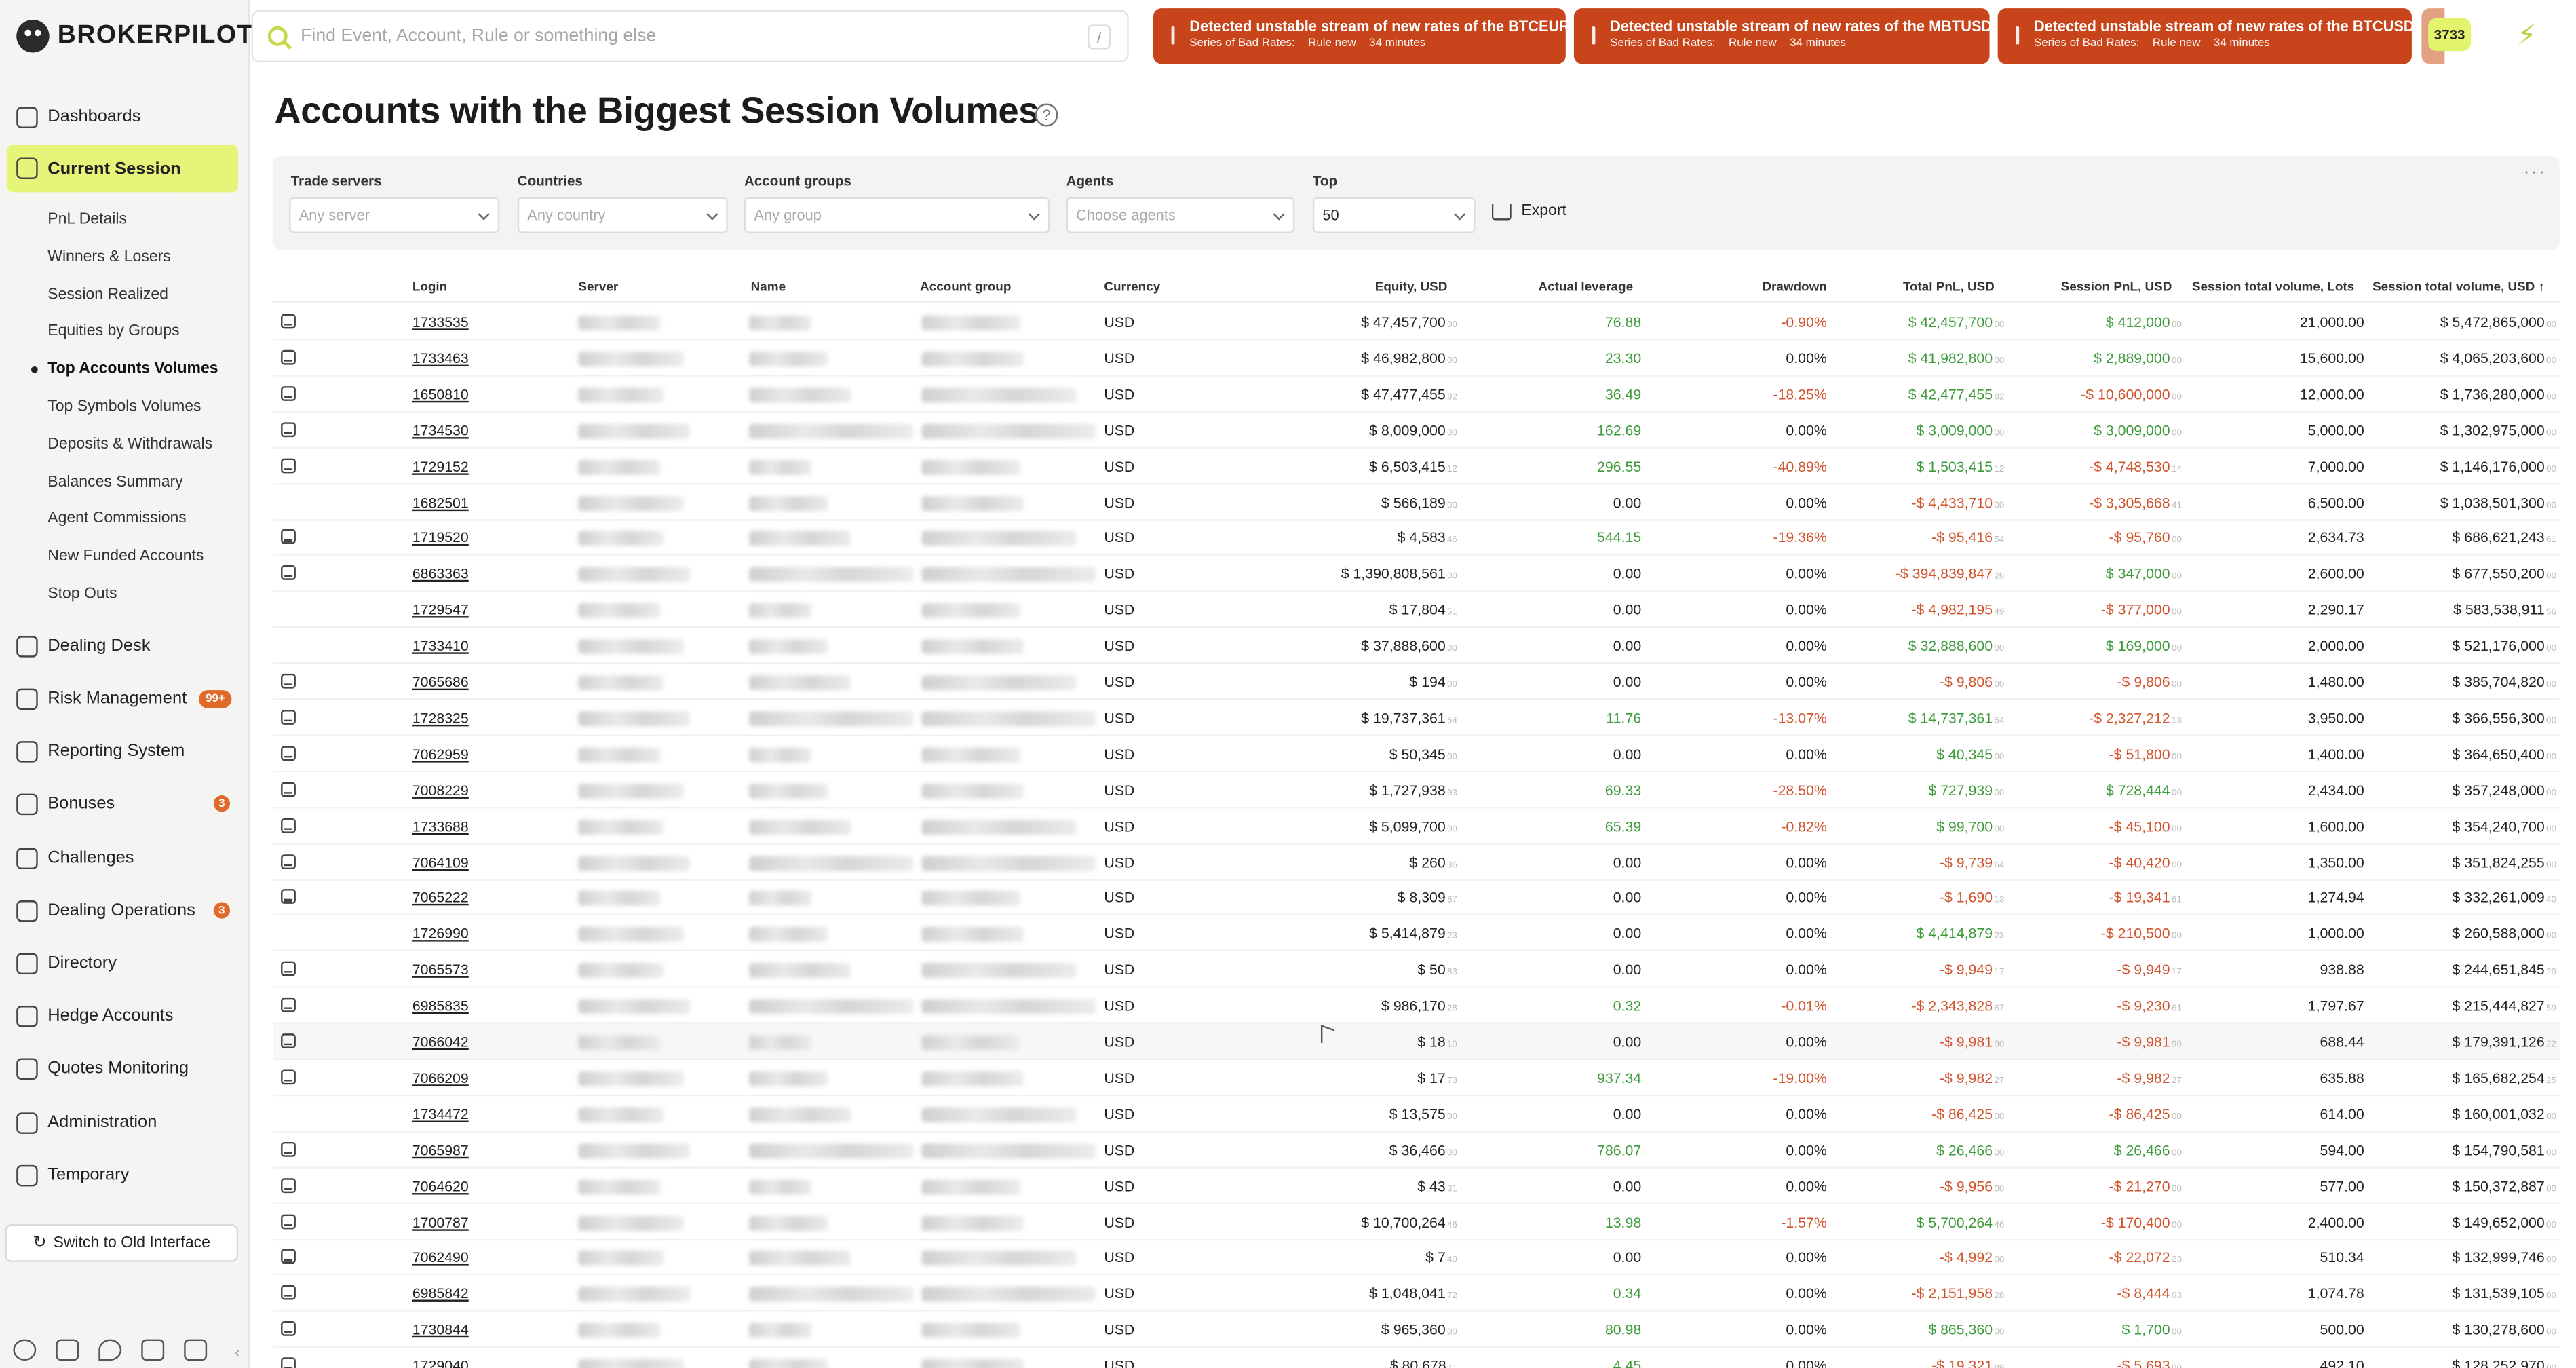 The width and height of the screenshot is (2576, 1368). I want to click on sidebar-item-administration: Administration, so click(122, 1122).